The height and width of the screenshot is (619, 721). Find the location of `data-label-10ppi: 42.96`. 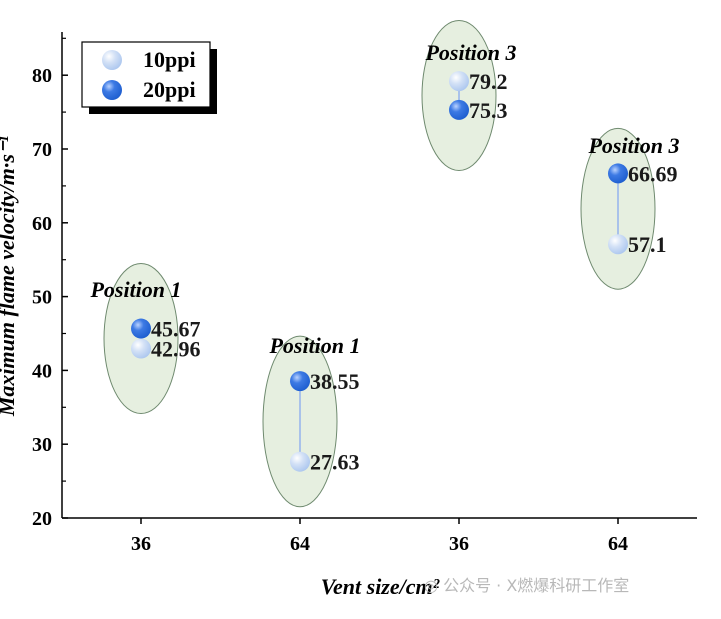

data-label-10ppi: 42.96 is located at coordinates (176, 349).